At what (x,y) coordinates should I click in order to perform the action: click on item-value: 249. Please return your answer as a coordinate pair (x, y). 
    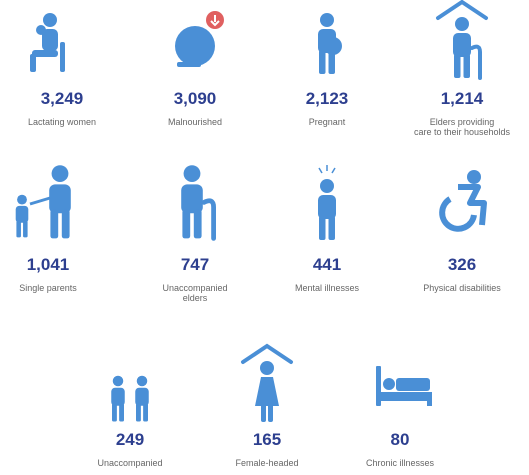
    Looking at the image, I should click on (130, 439).